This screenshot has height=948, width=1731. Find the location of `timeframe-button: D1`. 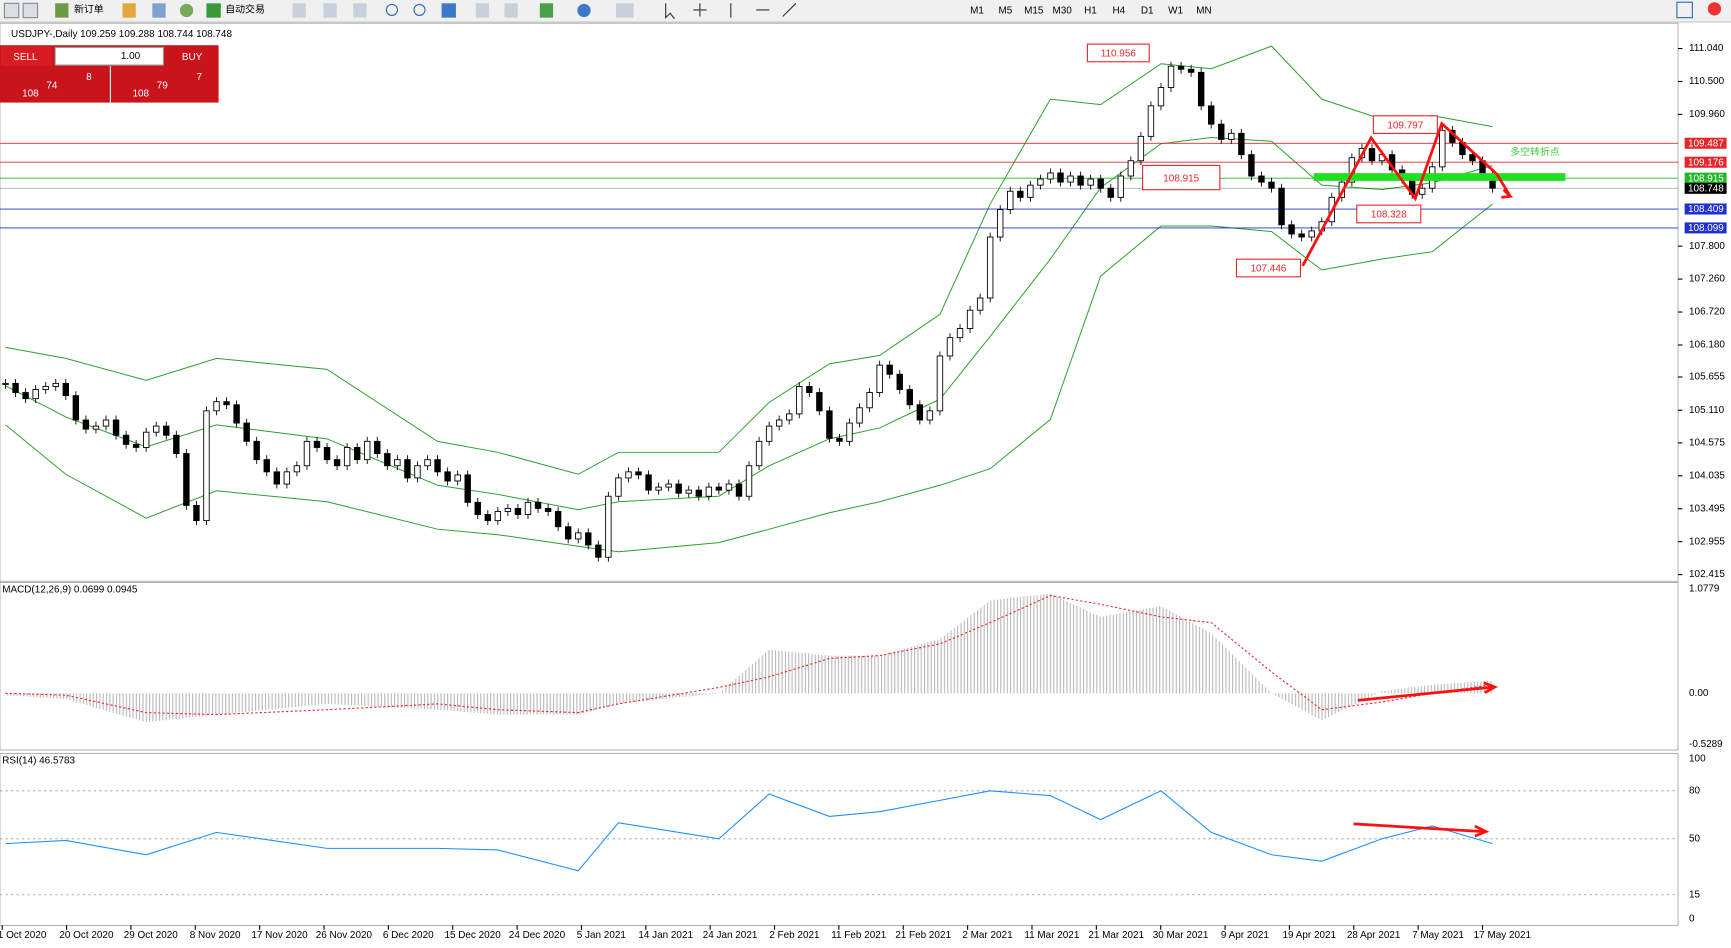

timeframe-button: D1 is located at coordinates (1147, 11).